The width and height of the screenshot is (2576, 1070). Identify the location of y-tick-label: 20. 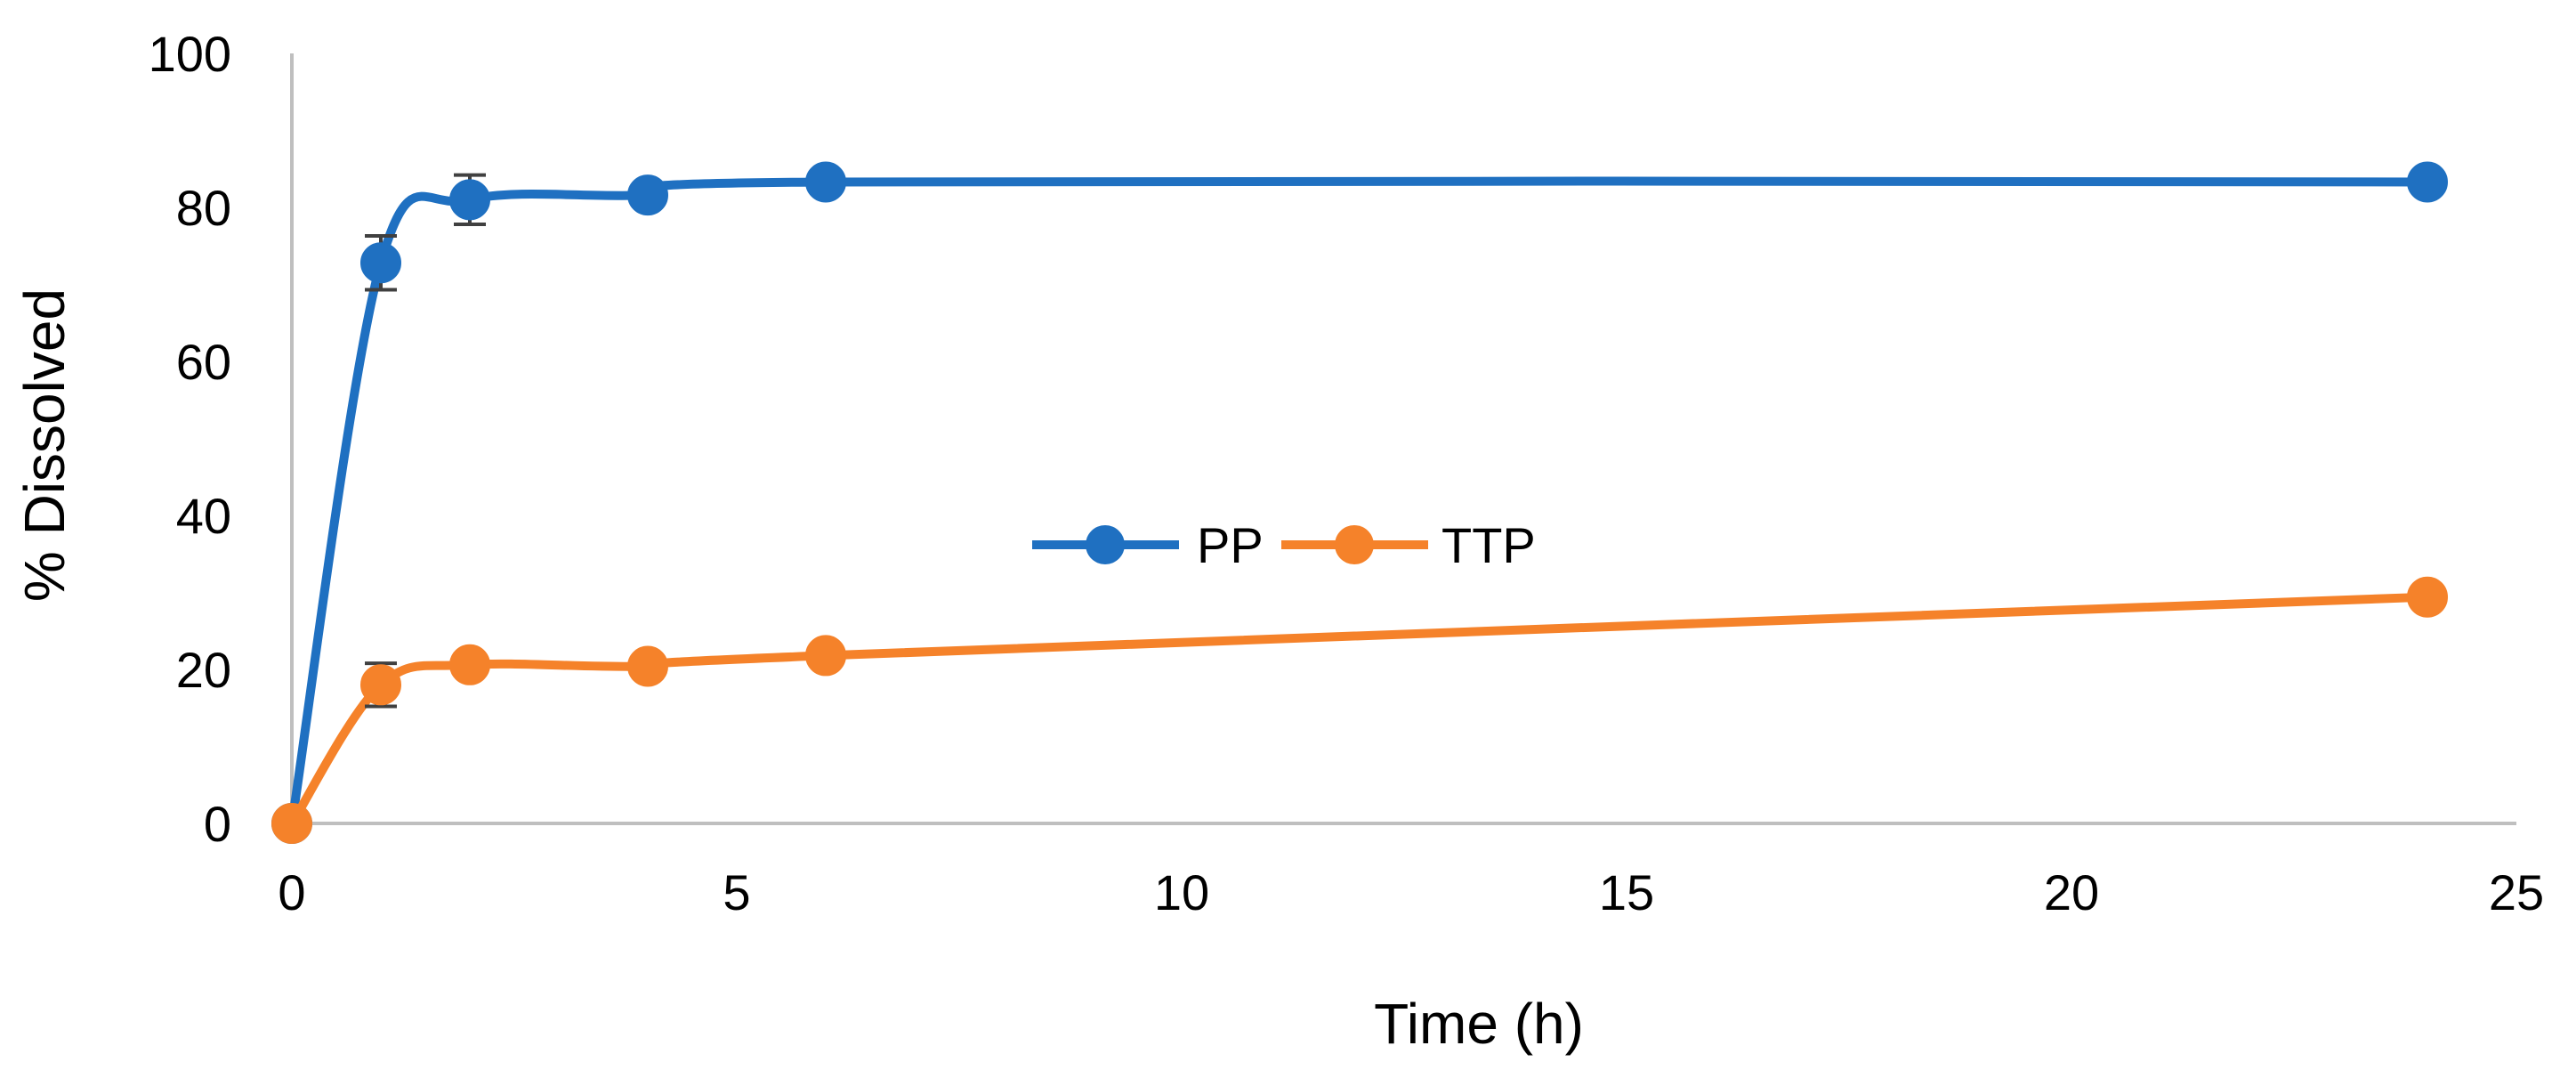
(203, 670).